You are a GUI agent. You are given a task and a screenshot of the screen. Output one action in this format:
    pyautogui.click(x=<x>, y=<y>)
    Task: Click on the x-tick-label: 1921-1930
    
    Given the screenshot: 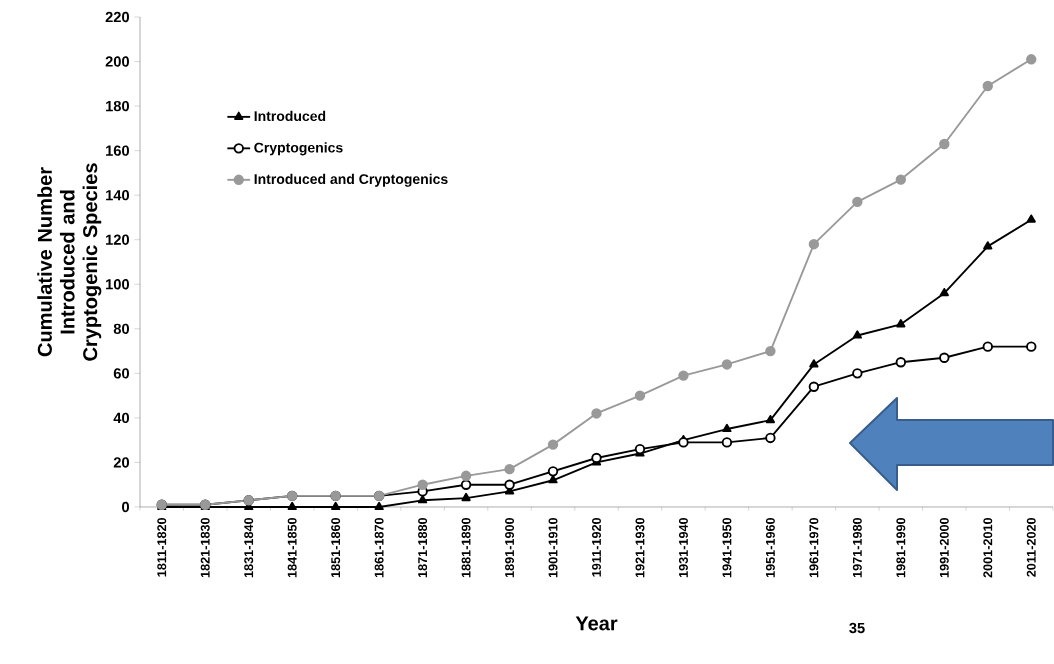 What is the action you would take?
    pyautogui.click(x=640, y=547)
    